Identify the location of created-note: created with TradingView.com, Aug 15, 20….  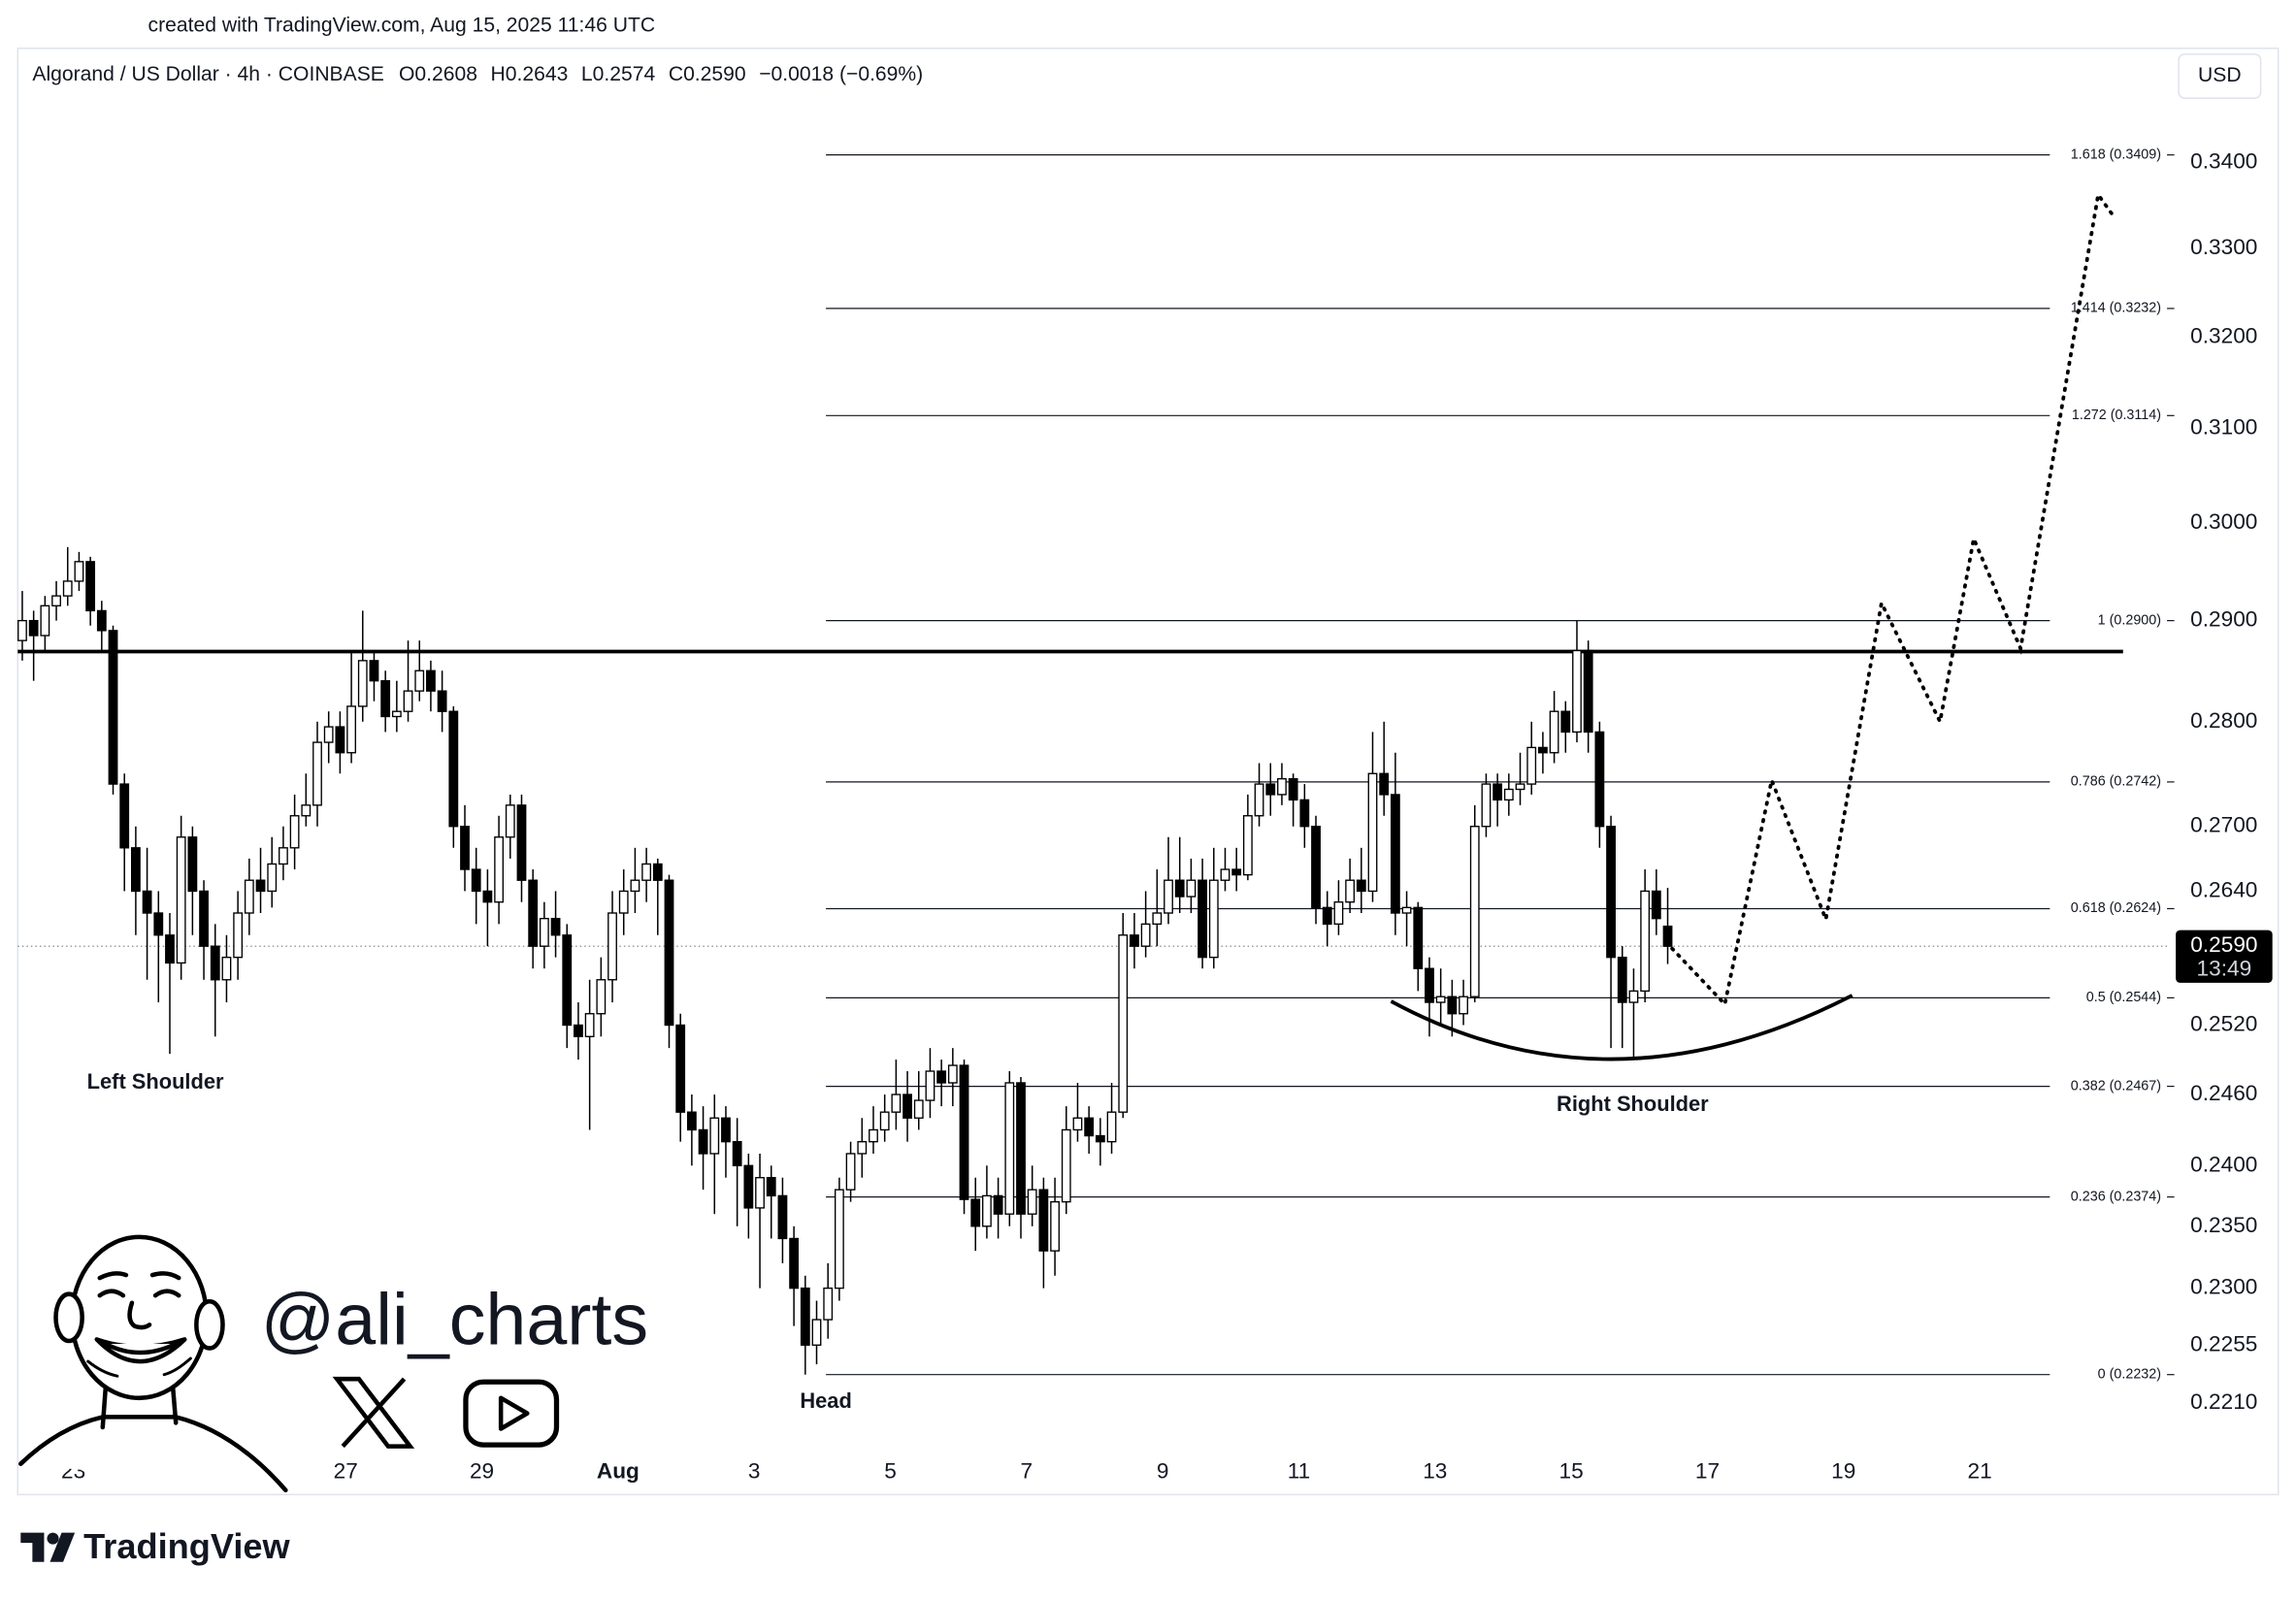
(402, 26).